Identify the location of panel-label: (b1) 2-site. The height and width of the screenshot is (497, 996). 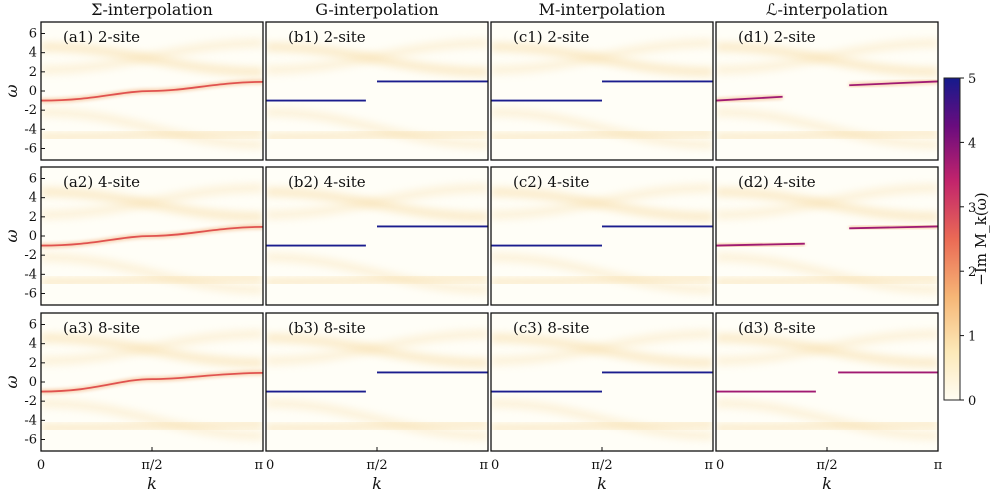
(327, 37).